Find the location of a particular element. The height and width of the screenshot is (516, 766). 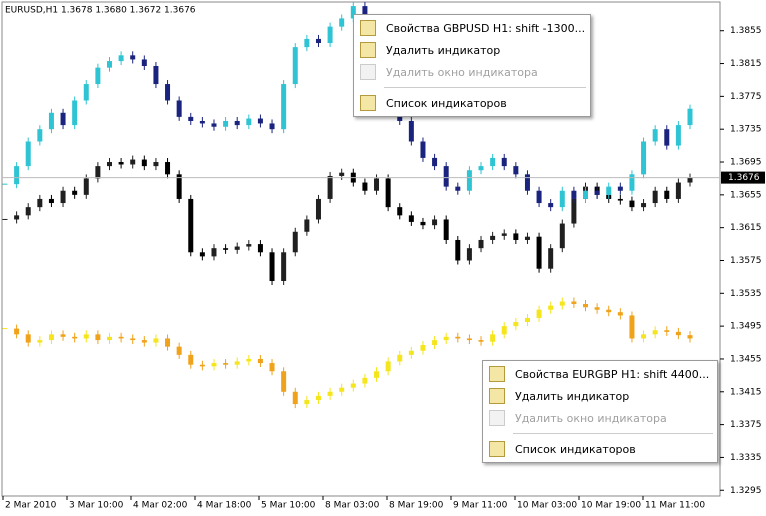

x-tick-label: 4 Mar 02:00 is located at coordinates (160, 506).